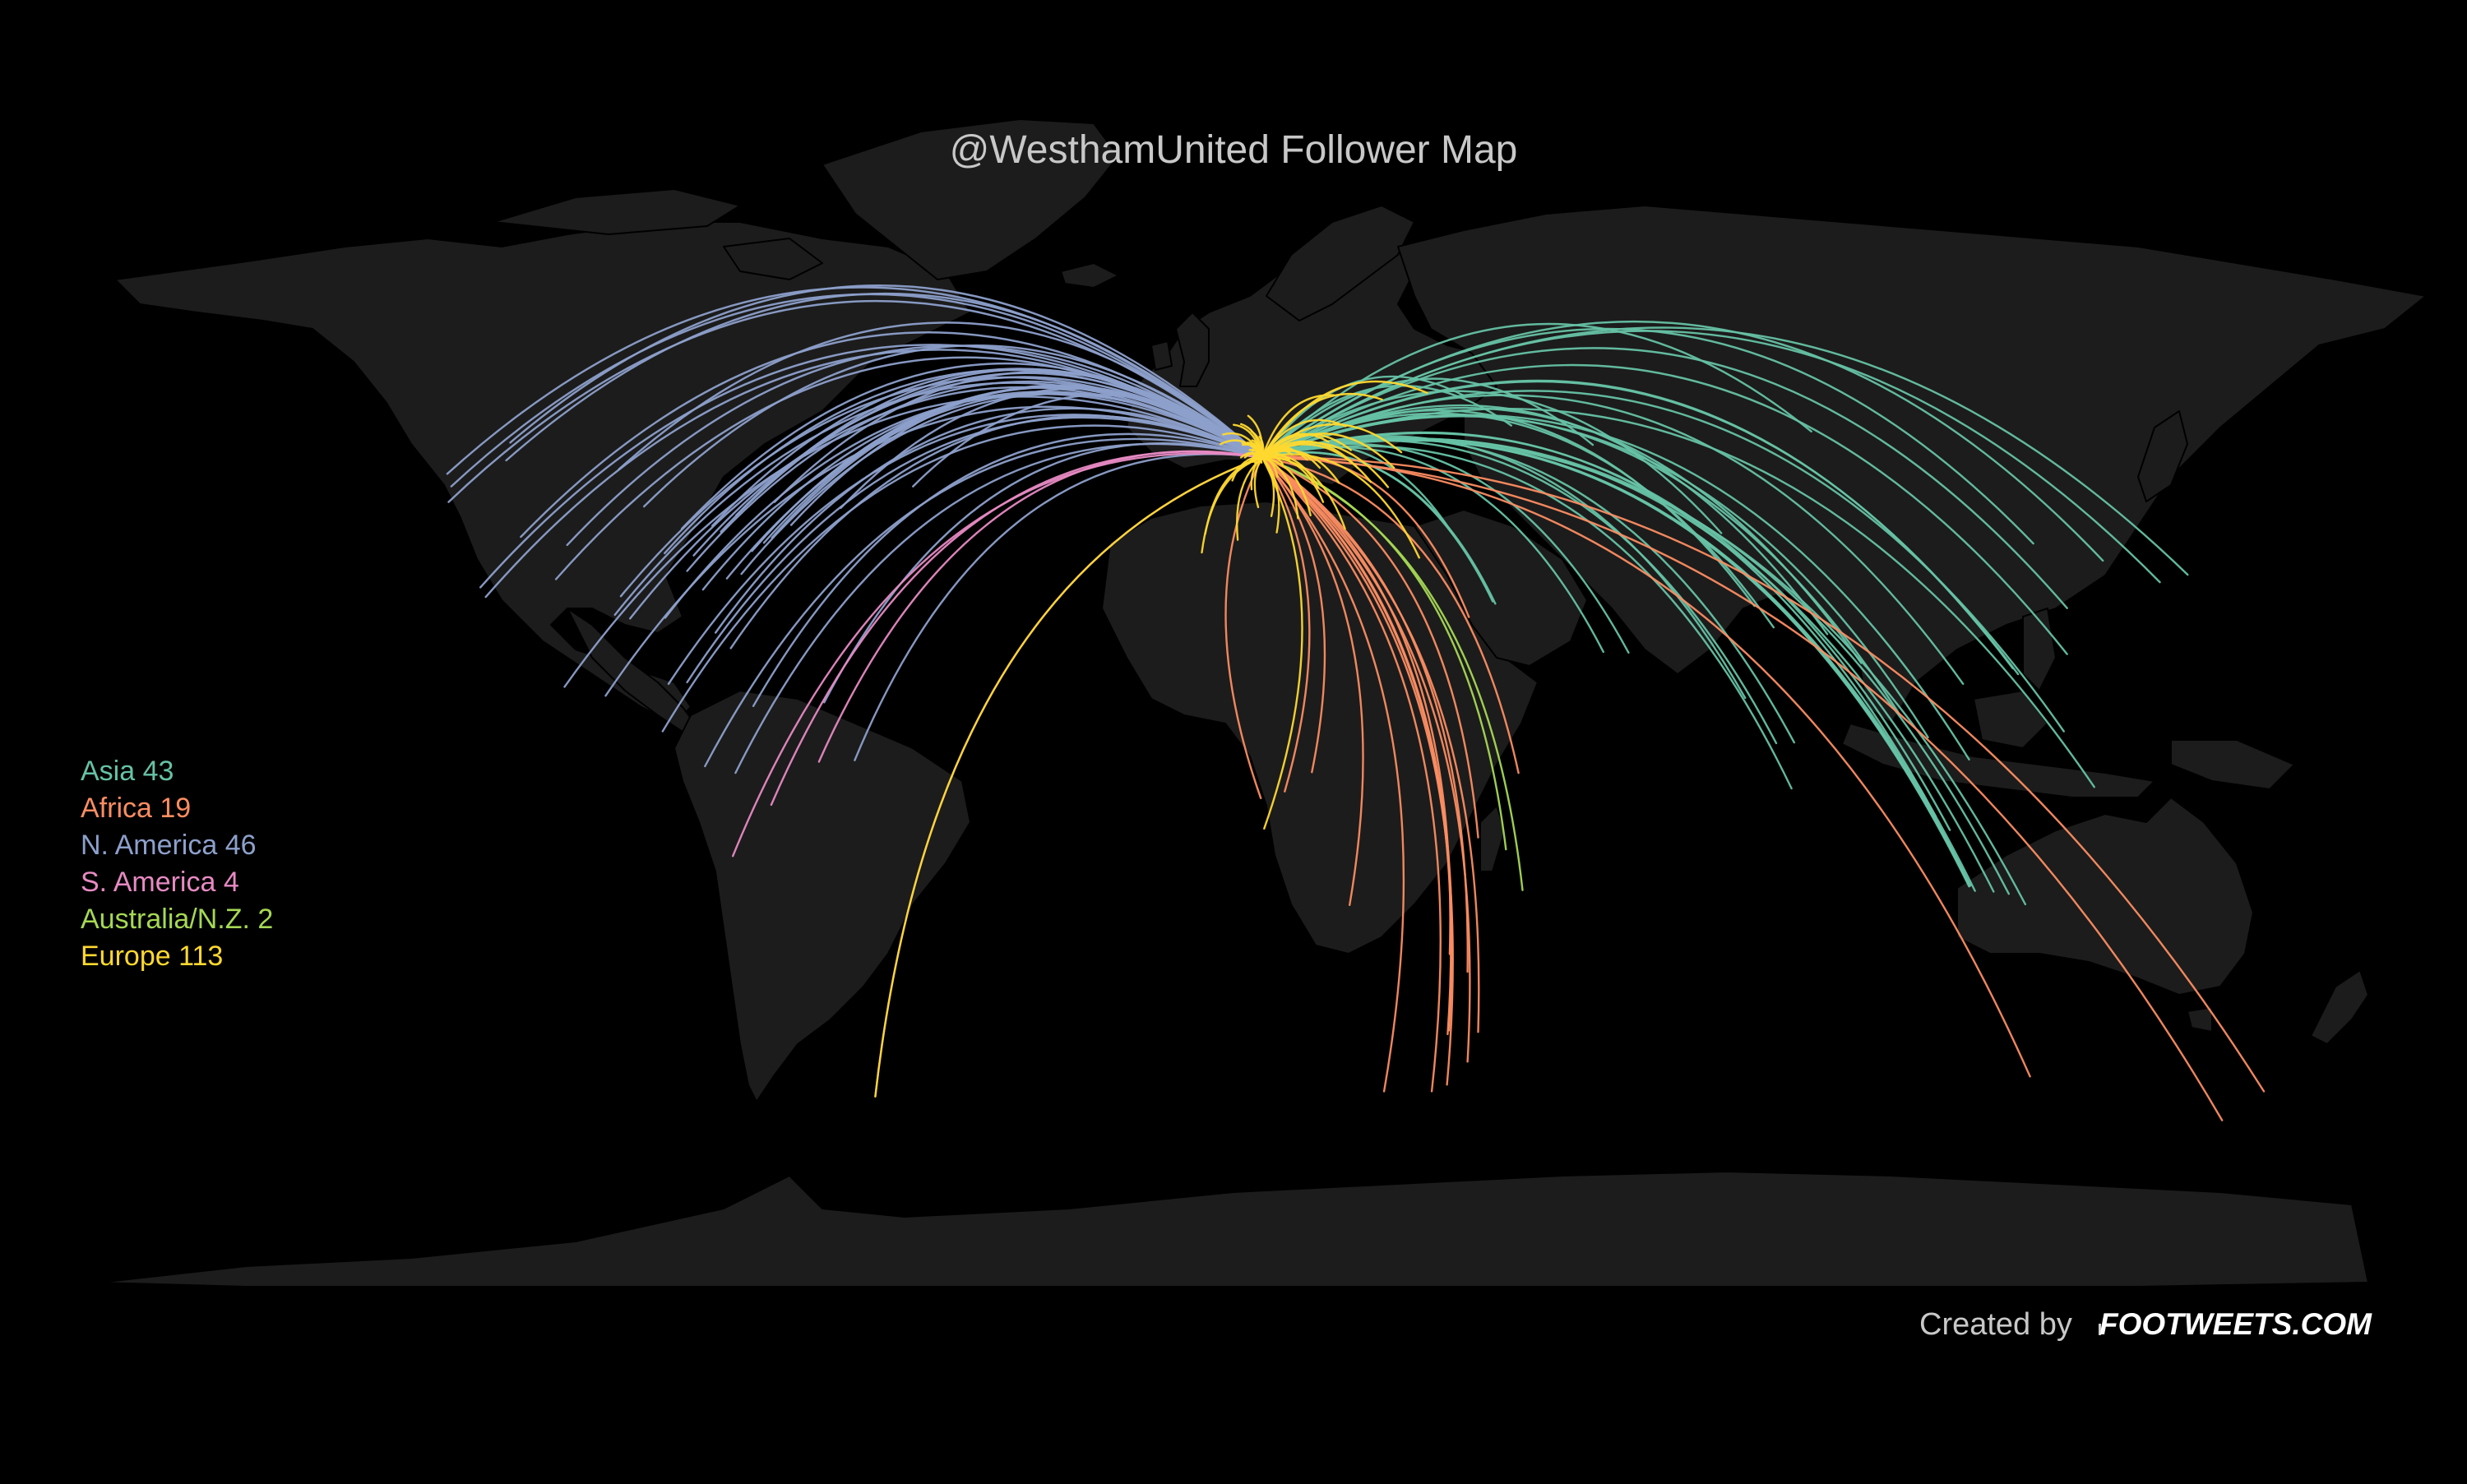 The image size is (2467, 1484). I want to click on legend-count: 4, so click(231, 882).